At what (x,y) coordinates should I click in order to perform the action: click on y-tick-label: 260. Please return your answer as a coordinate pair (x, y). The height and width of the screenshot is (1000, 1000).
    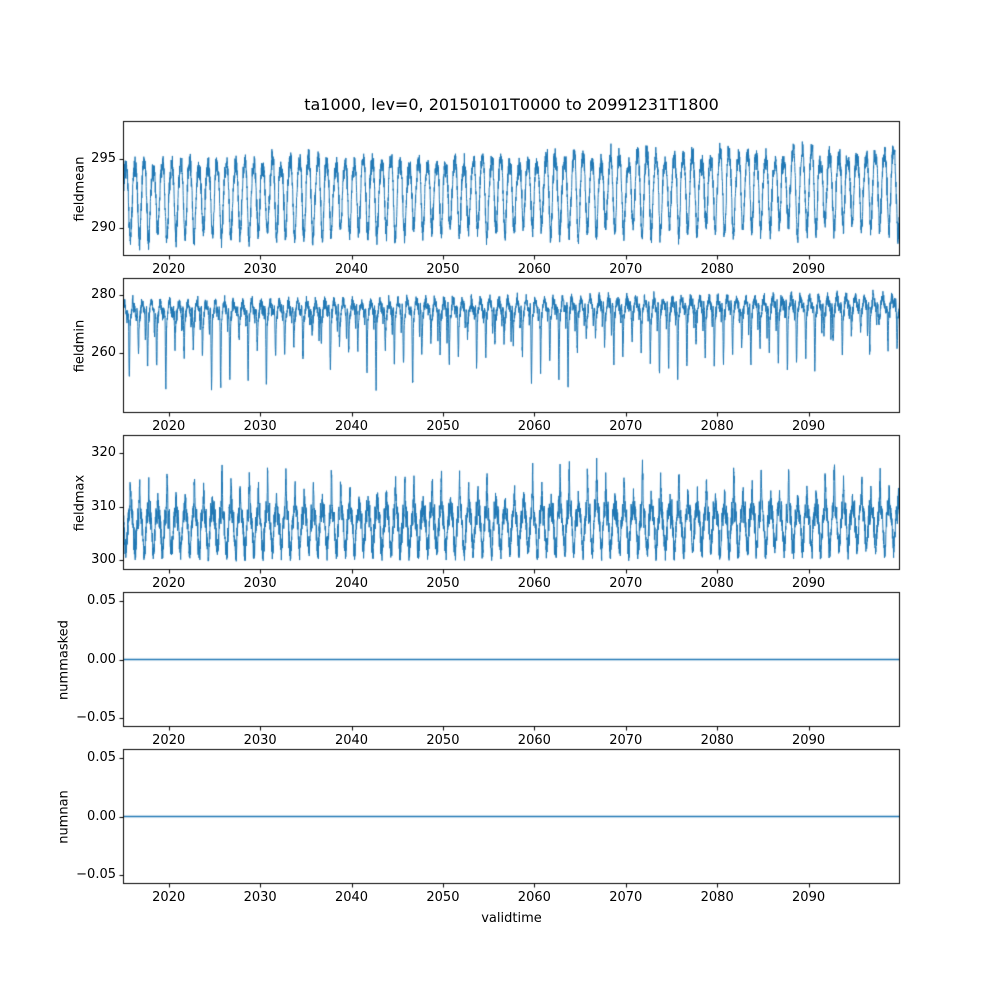
    Looking at the image, I should click on (103, 353).